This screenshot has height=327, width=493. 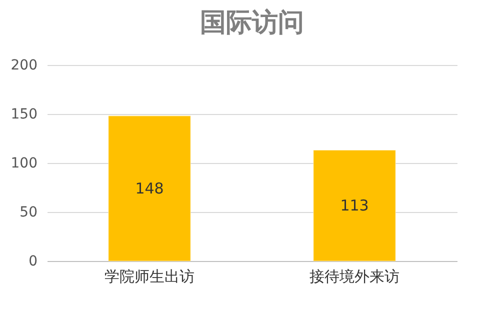 What do you see at coordinates (252, 23) in the screenshot?
I see `chart-title: 国际访问` at bounding box center [252, 23].